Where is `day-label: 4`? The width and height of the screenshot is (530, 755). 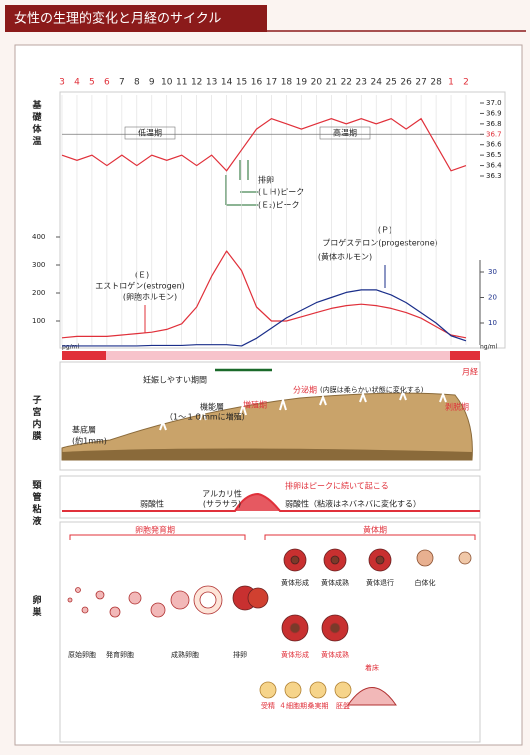
day-label: 4 is located at coordinates (77, 83).